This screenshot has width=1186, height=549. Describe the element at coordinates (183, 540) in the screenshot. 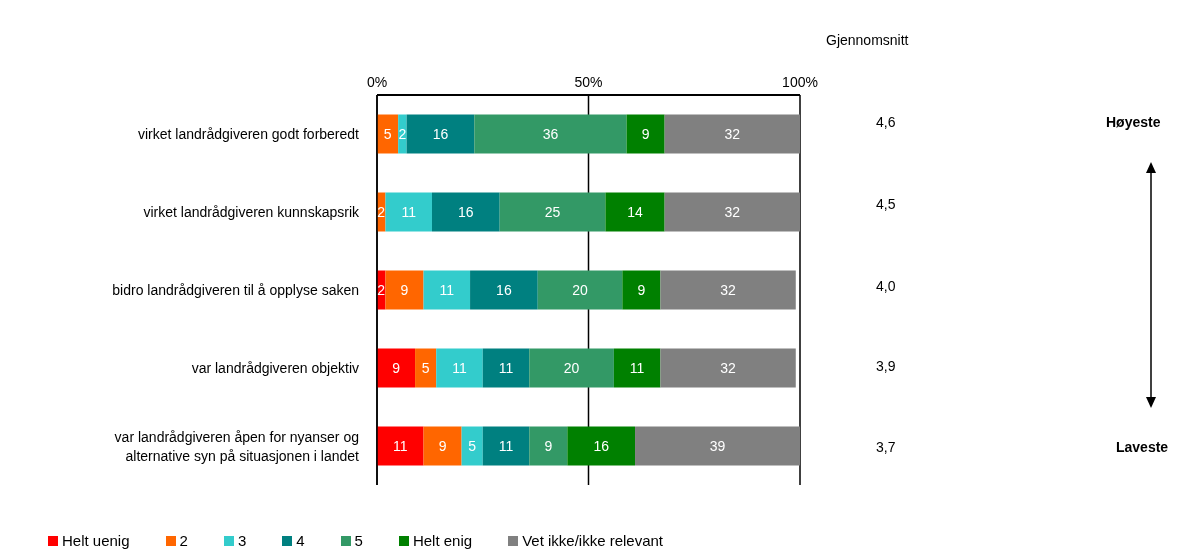

I see `legend-label: 2` at that location.